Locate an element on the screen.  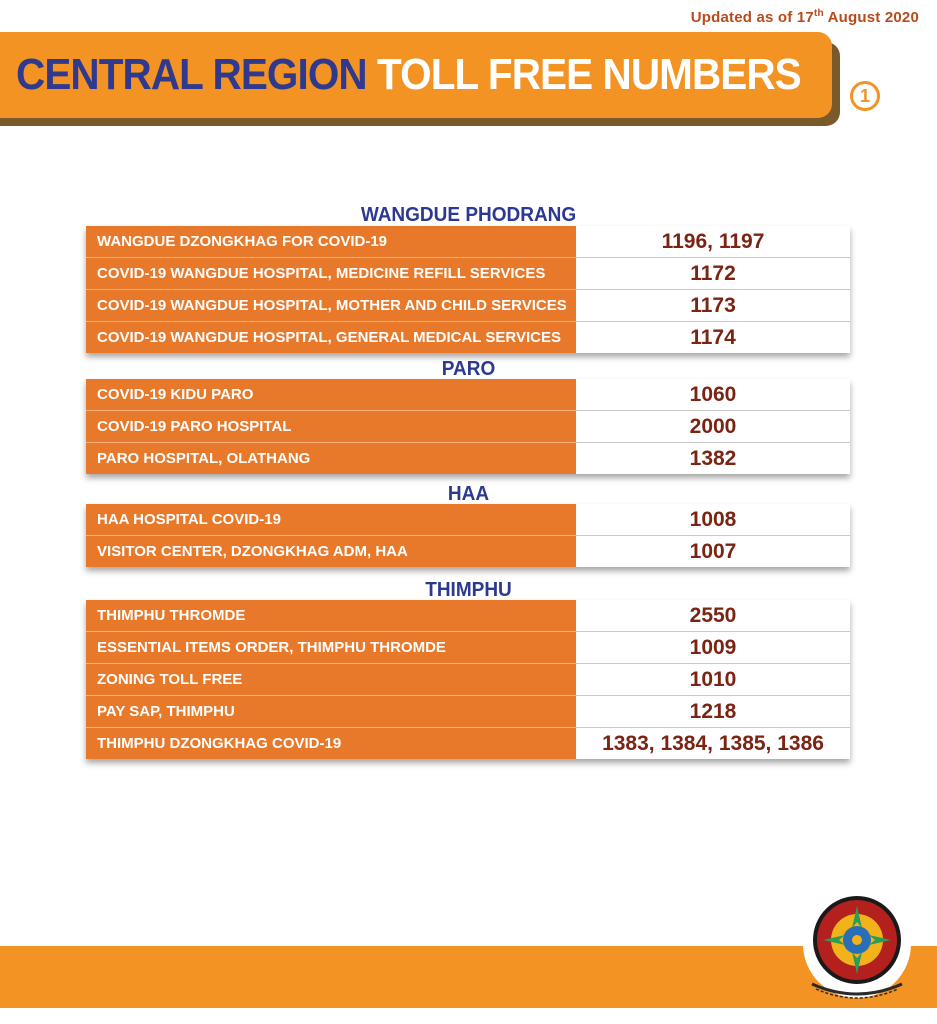
toll-free-number: 2550 is located at coordinates (713, 615).